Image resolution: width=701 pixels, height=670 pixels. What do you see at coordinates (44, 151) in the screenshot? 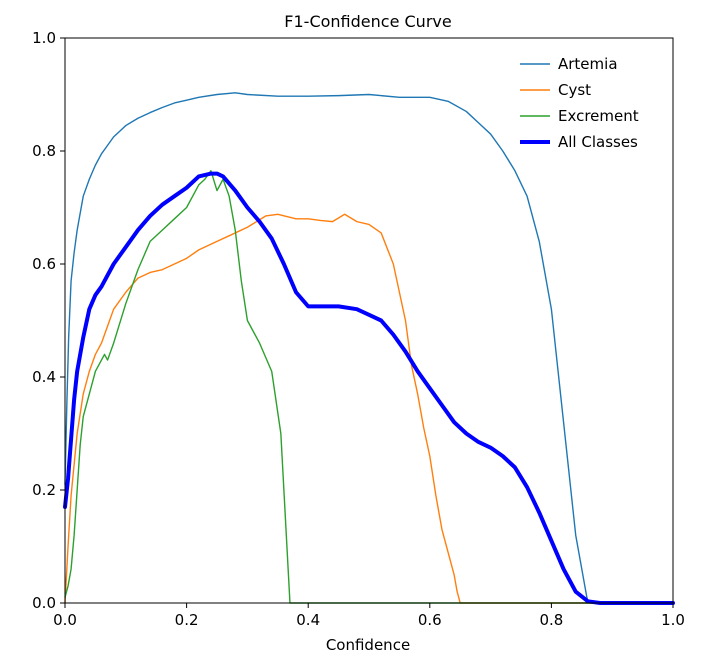
I see `y-tick-label: 0.8` at bounding box center [44, 151].